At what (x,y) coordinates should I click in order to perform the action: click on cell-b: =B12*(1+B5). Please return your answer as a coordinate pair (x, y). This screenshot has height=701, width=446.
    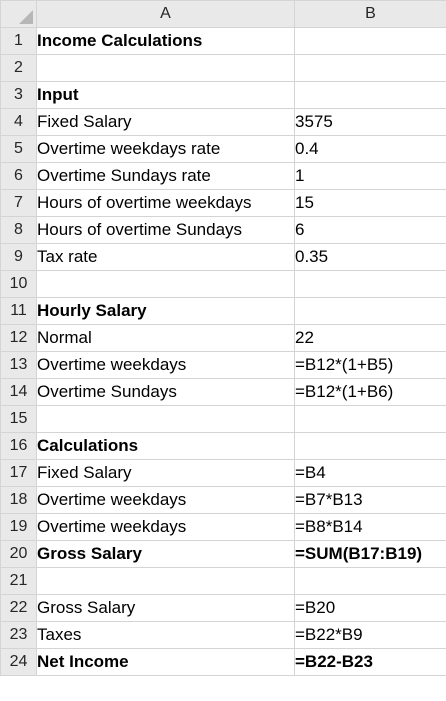
    Looking at the image, I should click on (370, 365).